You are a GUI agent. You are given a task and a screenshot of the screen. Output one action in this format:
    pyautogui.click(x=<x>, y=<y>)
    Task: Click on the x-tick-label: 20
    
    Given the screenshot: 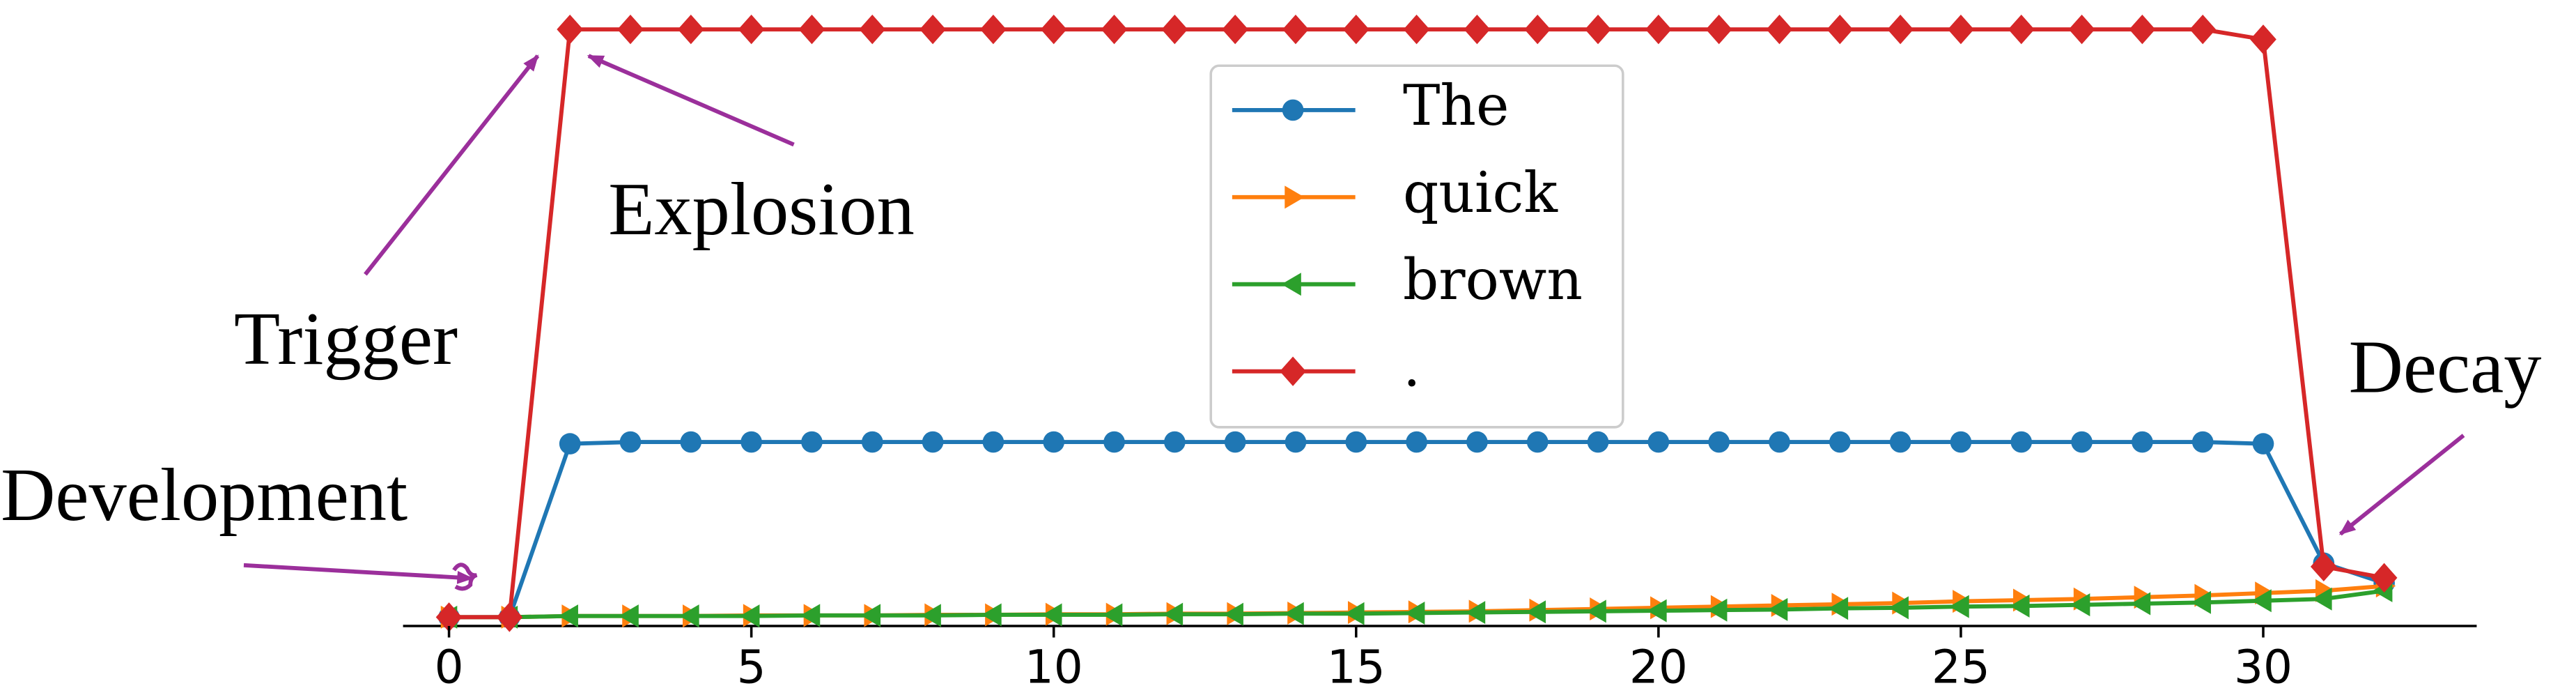 What is the action you would take?
    pyautogui.click(x=1658, y=667)
    